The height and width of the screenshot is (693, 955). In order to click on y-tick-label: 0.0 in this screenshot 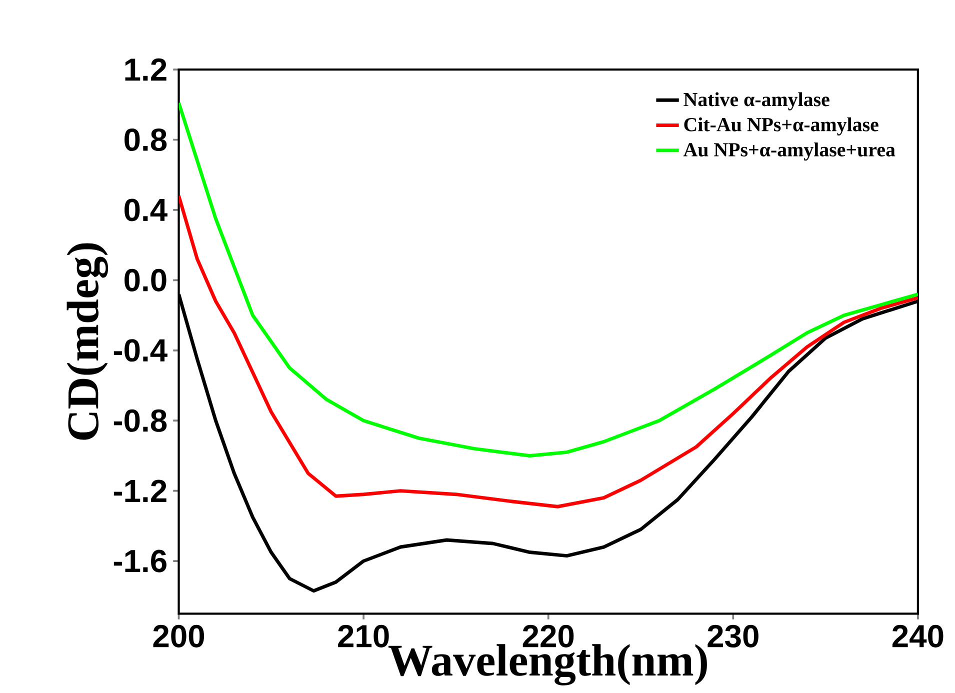, I will do `click(145, 280)`.